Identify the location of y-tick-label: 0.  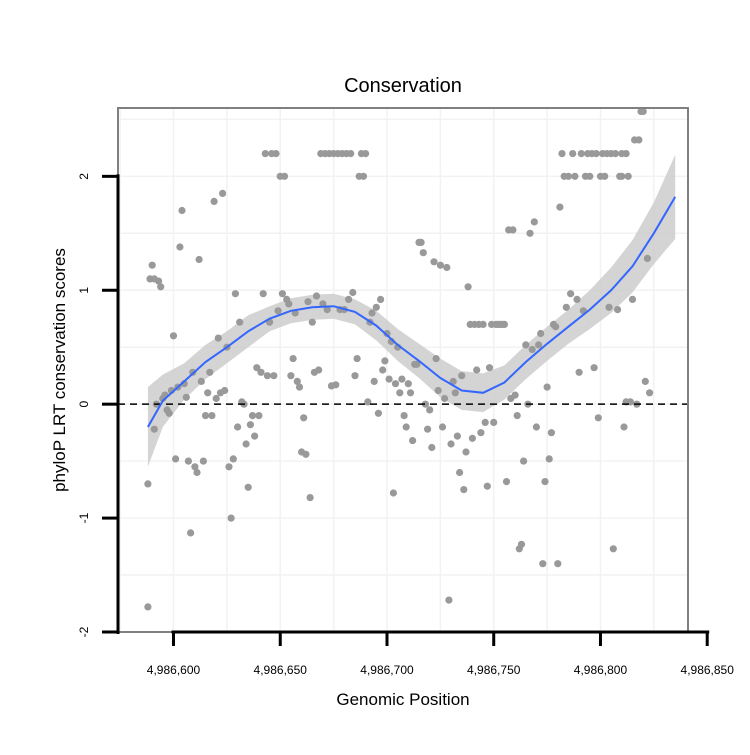
(84, 404).